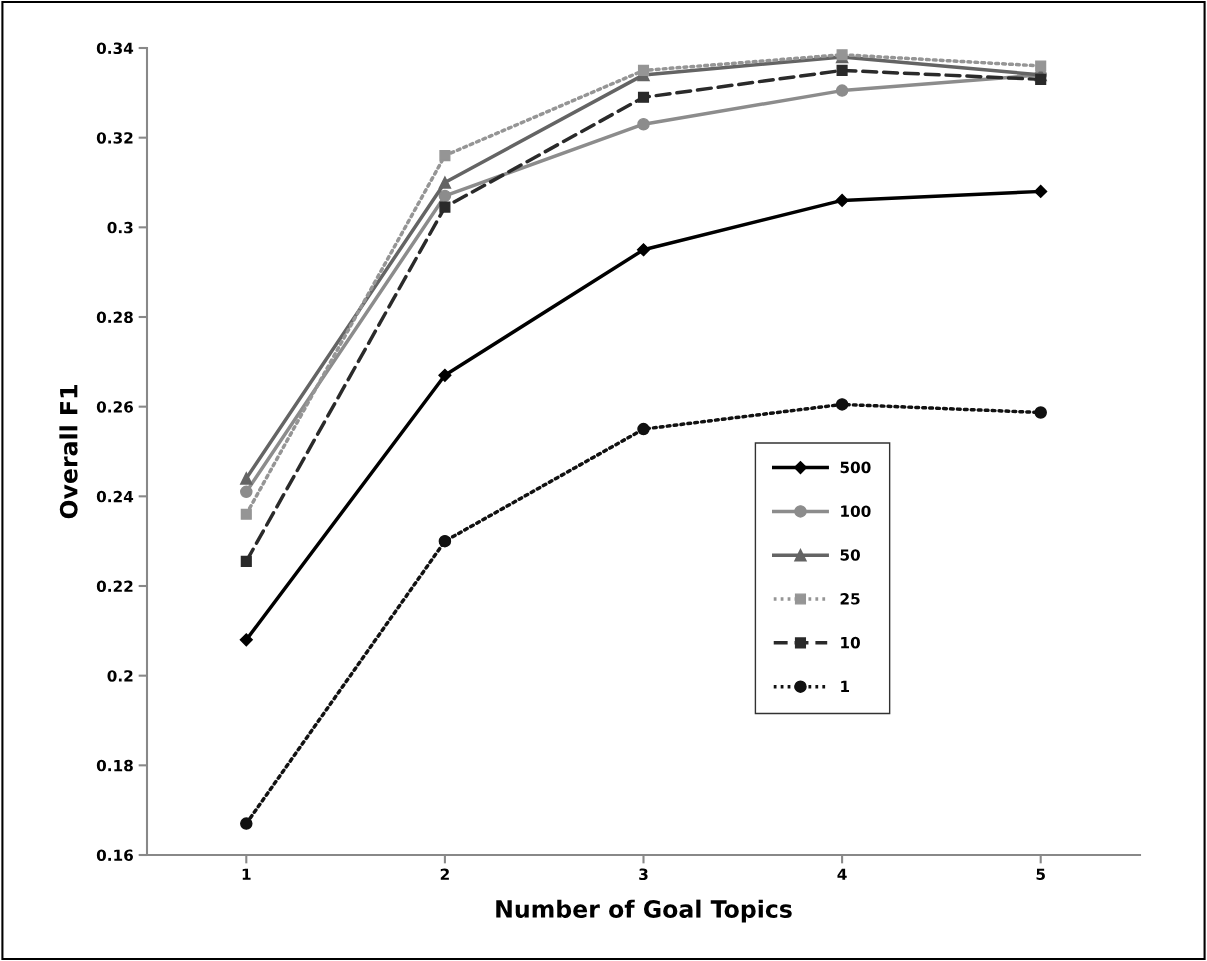 The image size is (1207, 961). I want to click on y-tick-label: 0.28, so click(114, 317).